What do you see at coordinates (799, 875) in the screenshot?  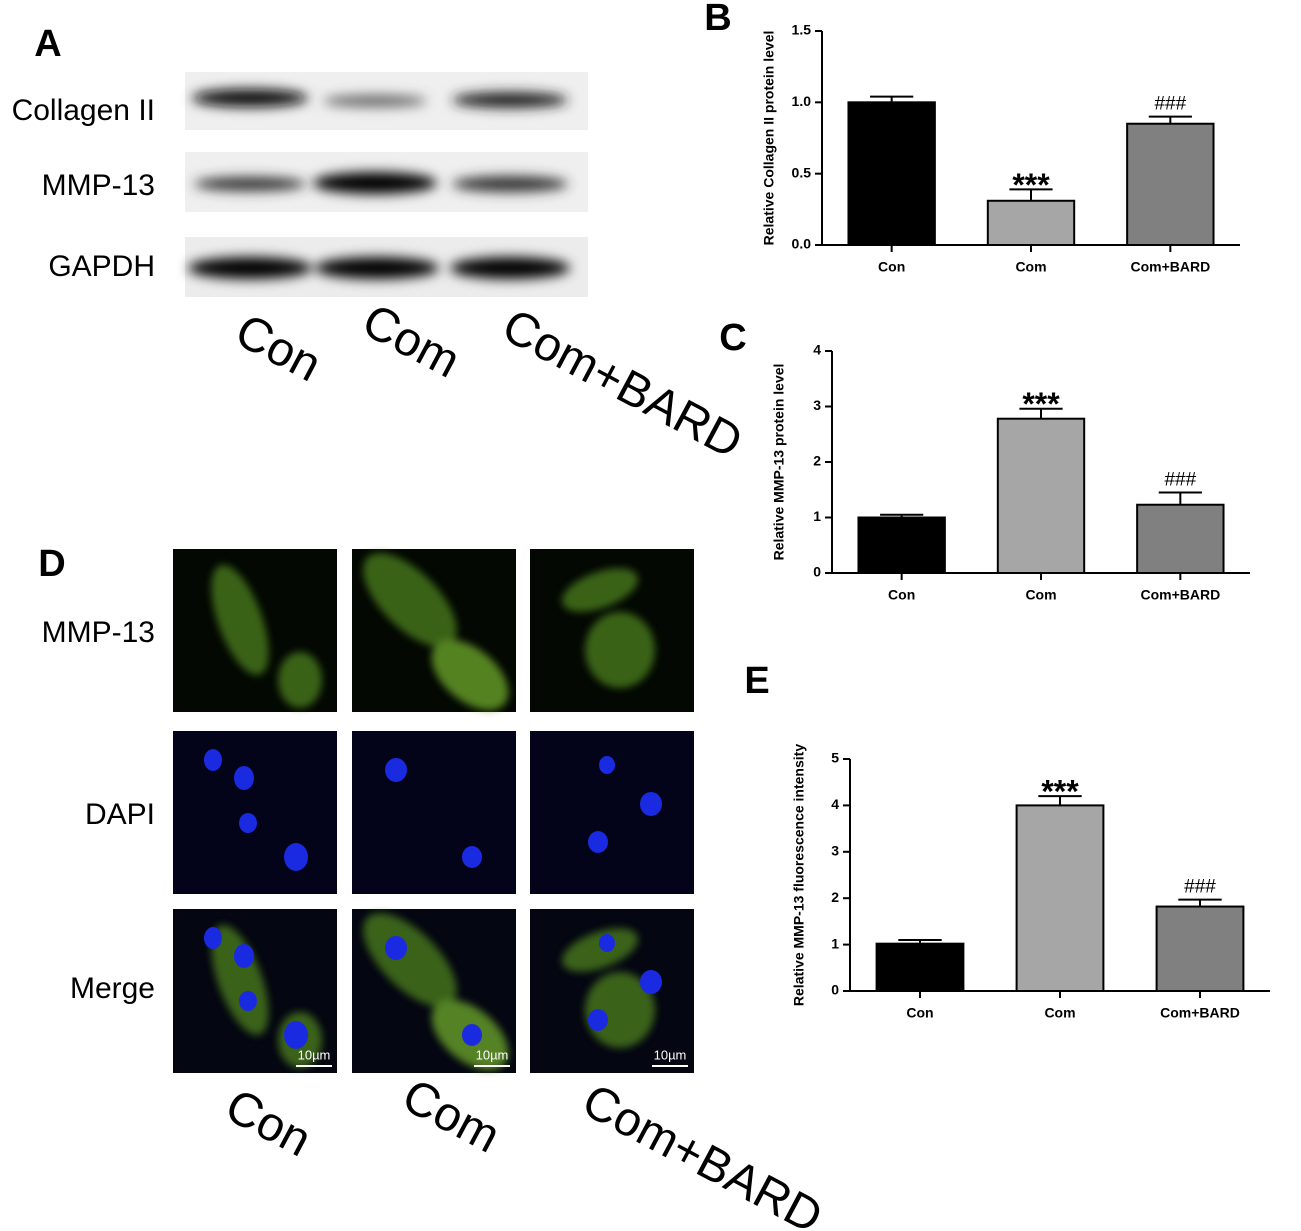 I see `y-axis-label: Relative MMP-13 fluorescence intensity` at bounding box center [799, 875].